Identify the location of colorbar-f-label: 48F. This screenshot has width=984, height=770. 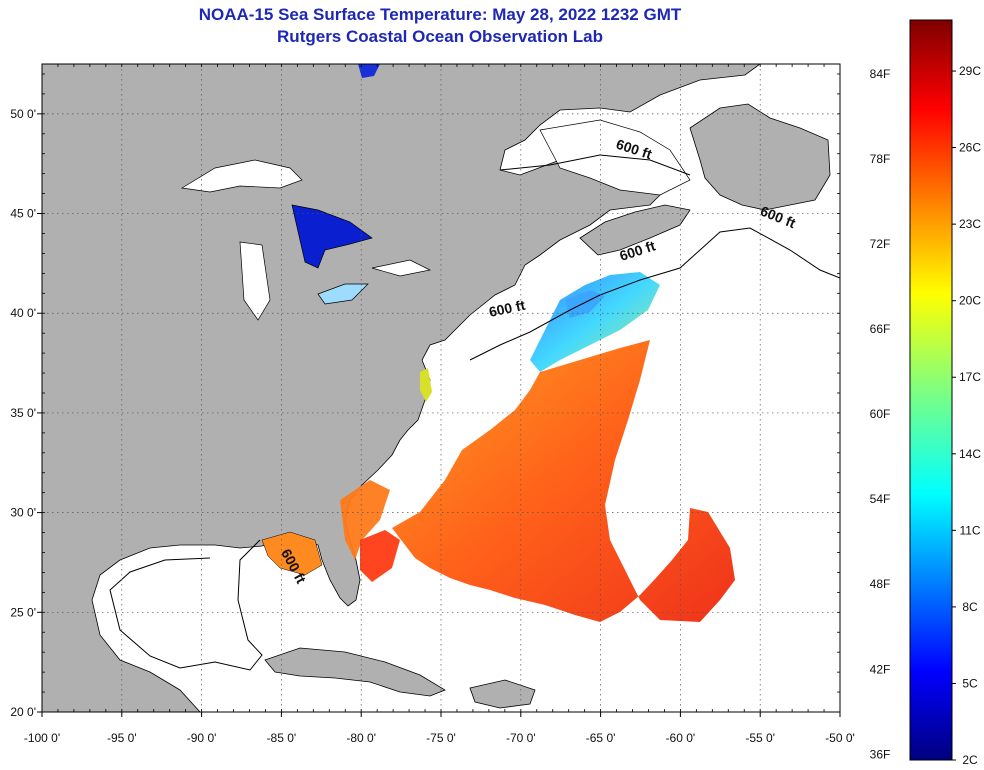
(880, 584).